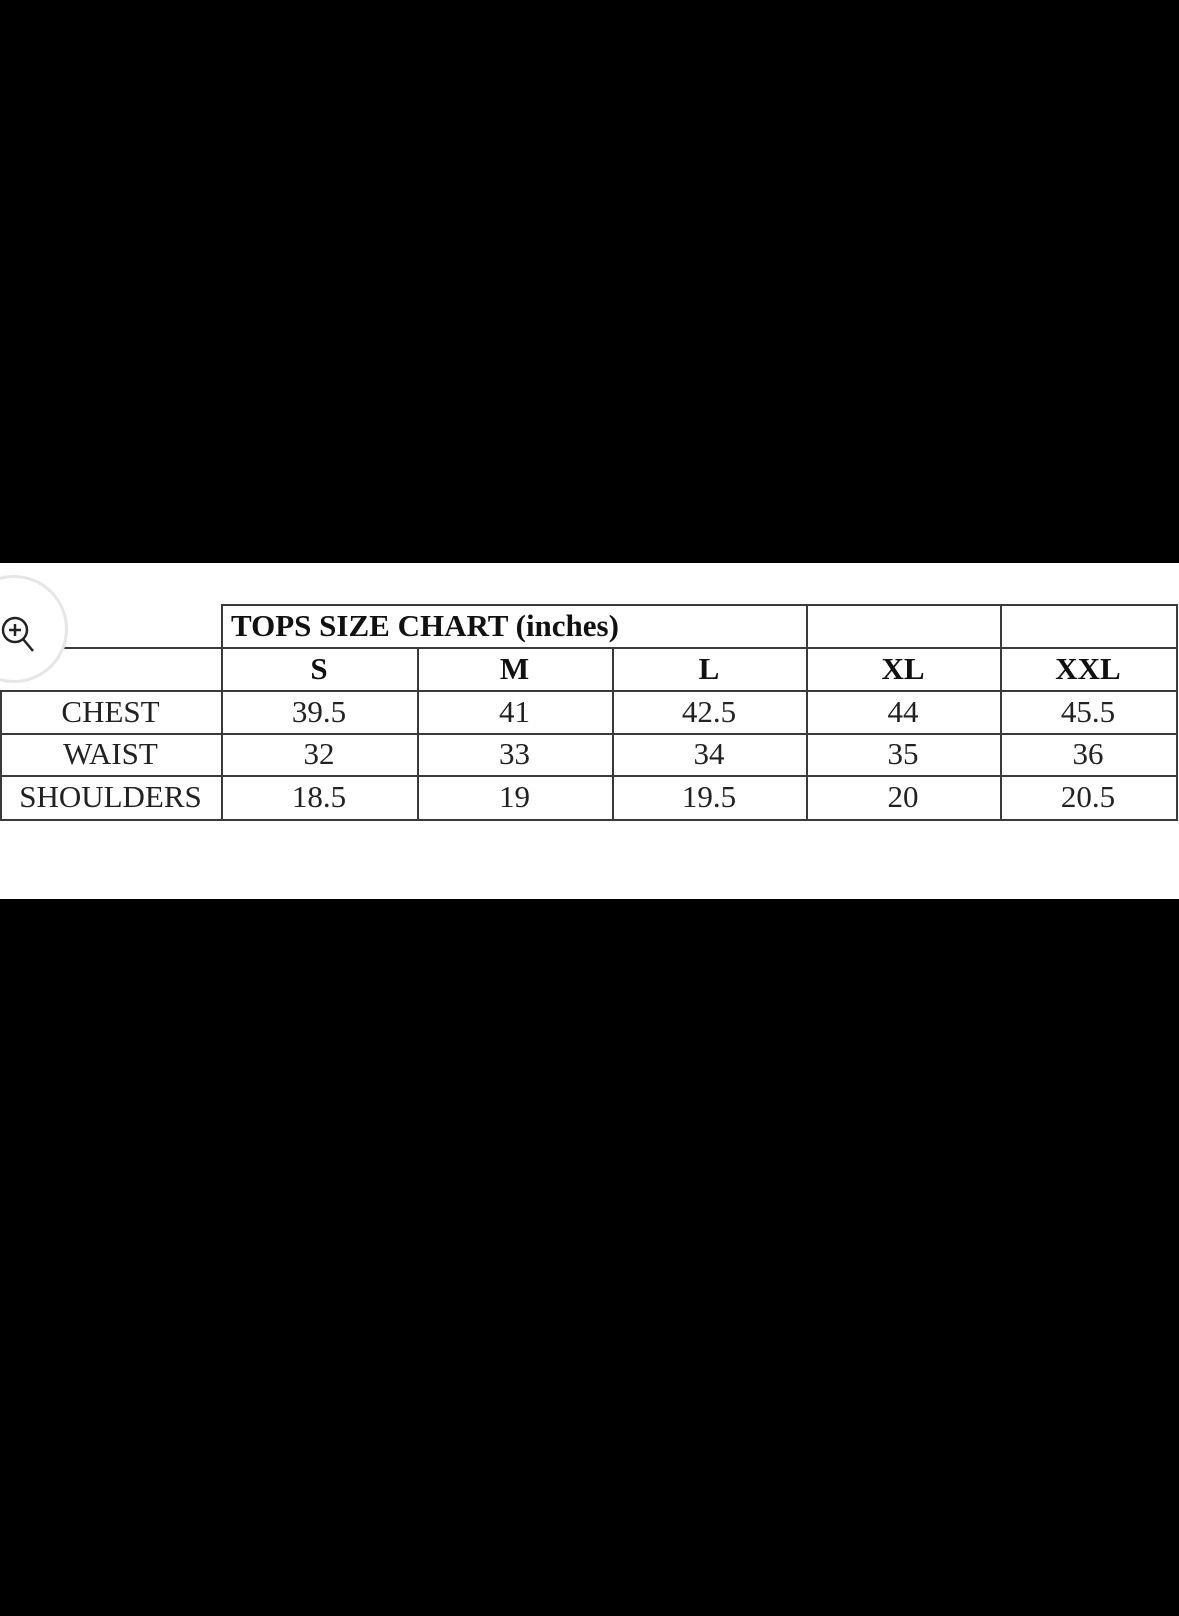  I want to click on table-cell: 19.5, so click(709, 796).